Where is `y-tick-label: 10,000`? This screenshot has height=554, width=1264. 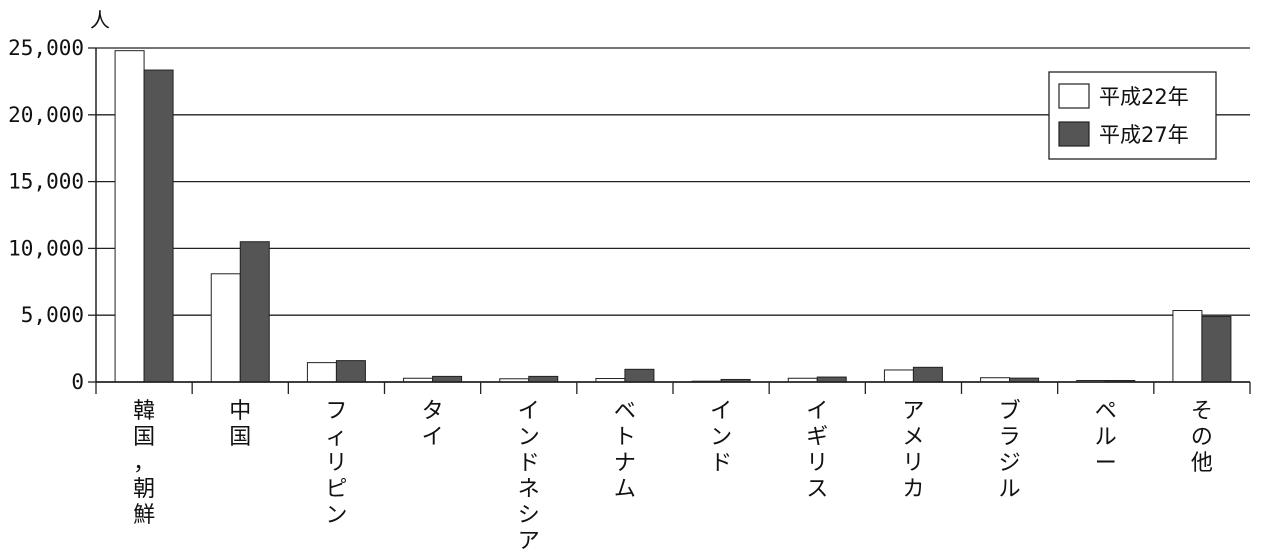 y-tick-label: 10,000 is located at coordinates (46, 248).